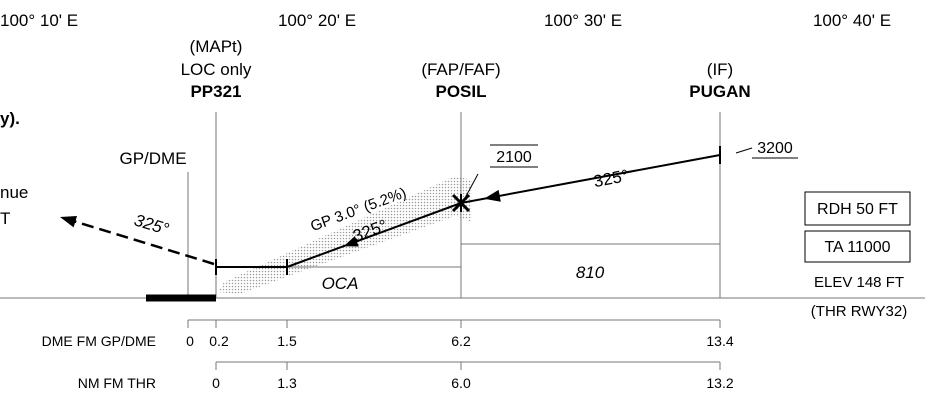 This screenshot has width=925, height=397. I want to click on if-fix-name: PUGAN, so click(719, 91).